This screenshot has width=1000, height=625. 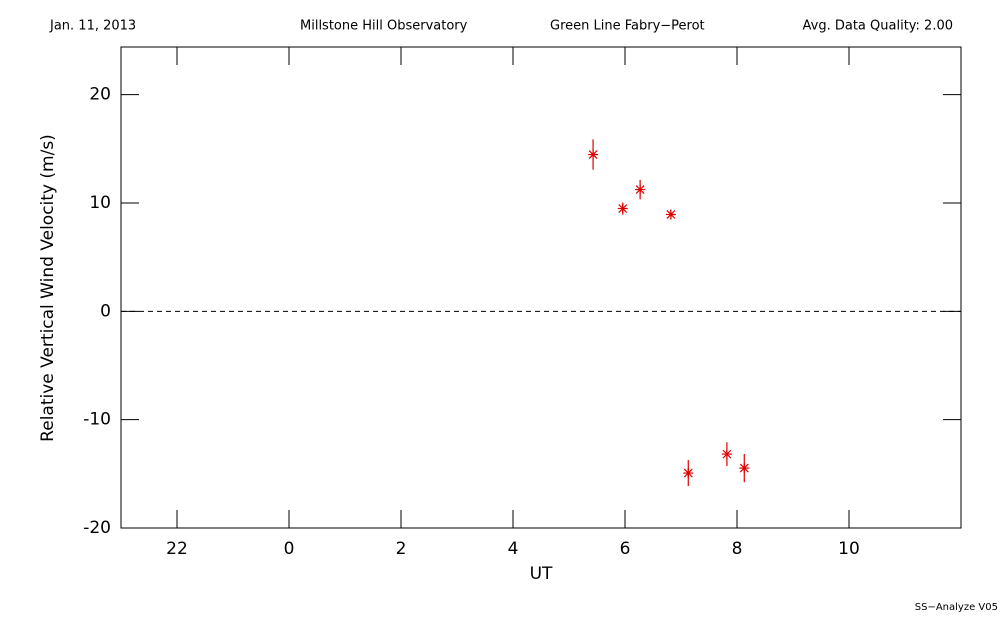 I want to click on y-tick-label: 10, so click(x=100, y=203).